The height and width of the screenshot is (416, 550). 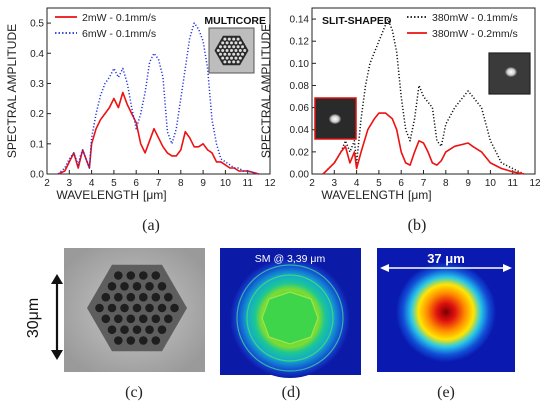 I want to click on x-axis-ticks: 2 3 4 5 6 7 8 9 10 11 12, so click(x=425, y=179).